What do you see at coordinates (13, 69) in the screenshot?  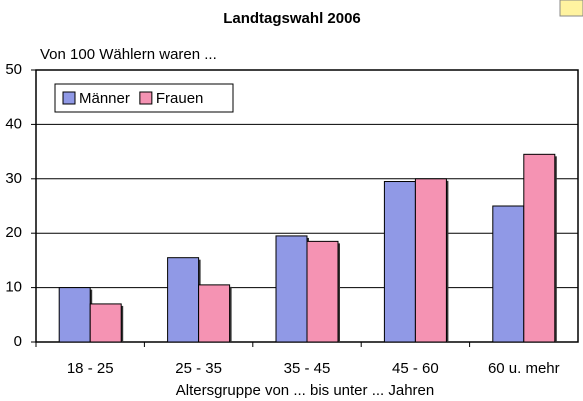 I see `y-tick-label: 50` at bounding box center [13, 69].